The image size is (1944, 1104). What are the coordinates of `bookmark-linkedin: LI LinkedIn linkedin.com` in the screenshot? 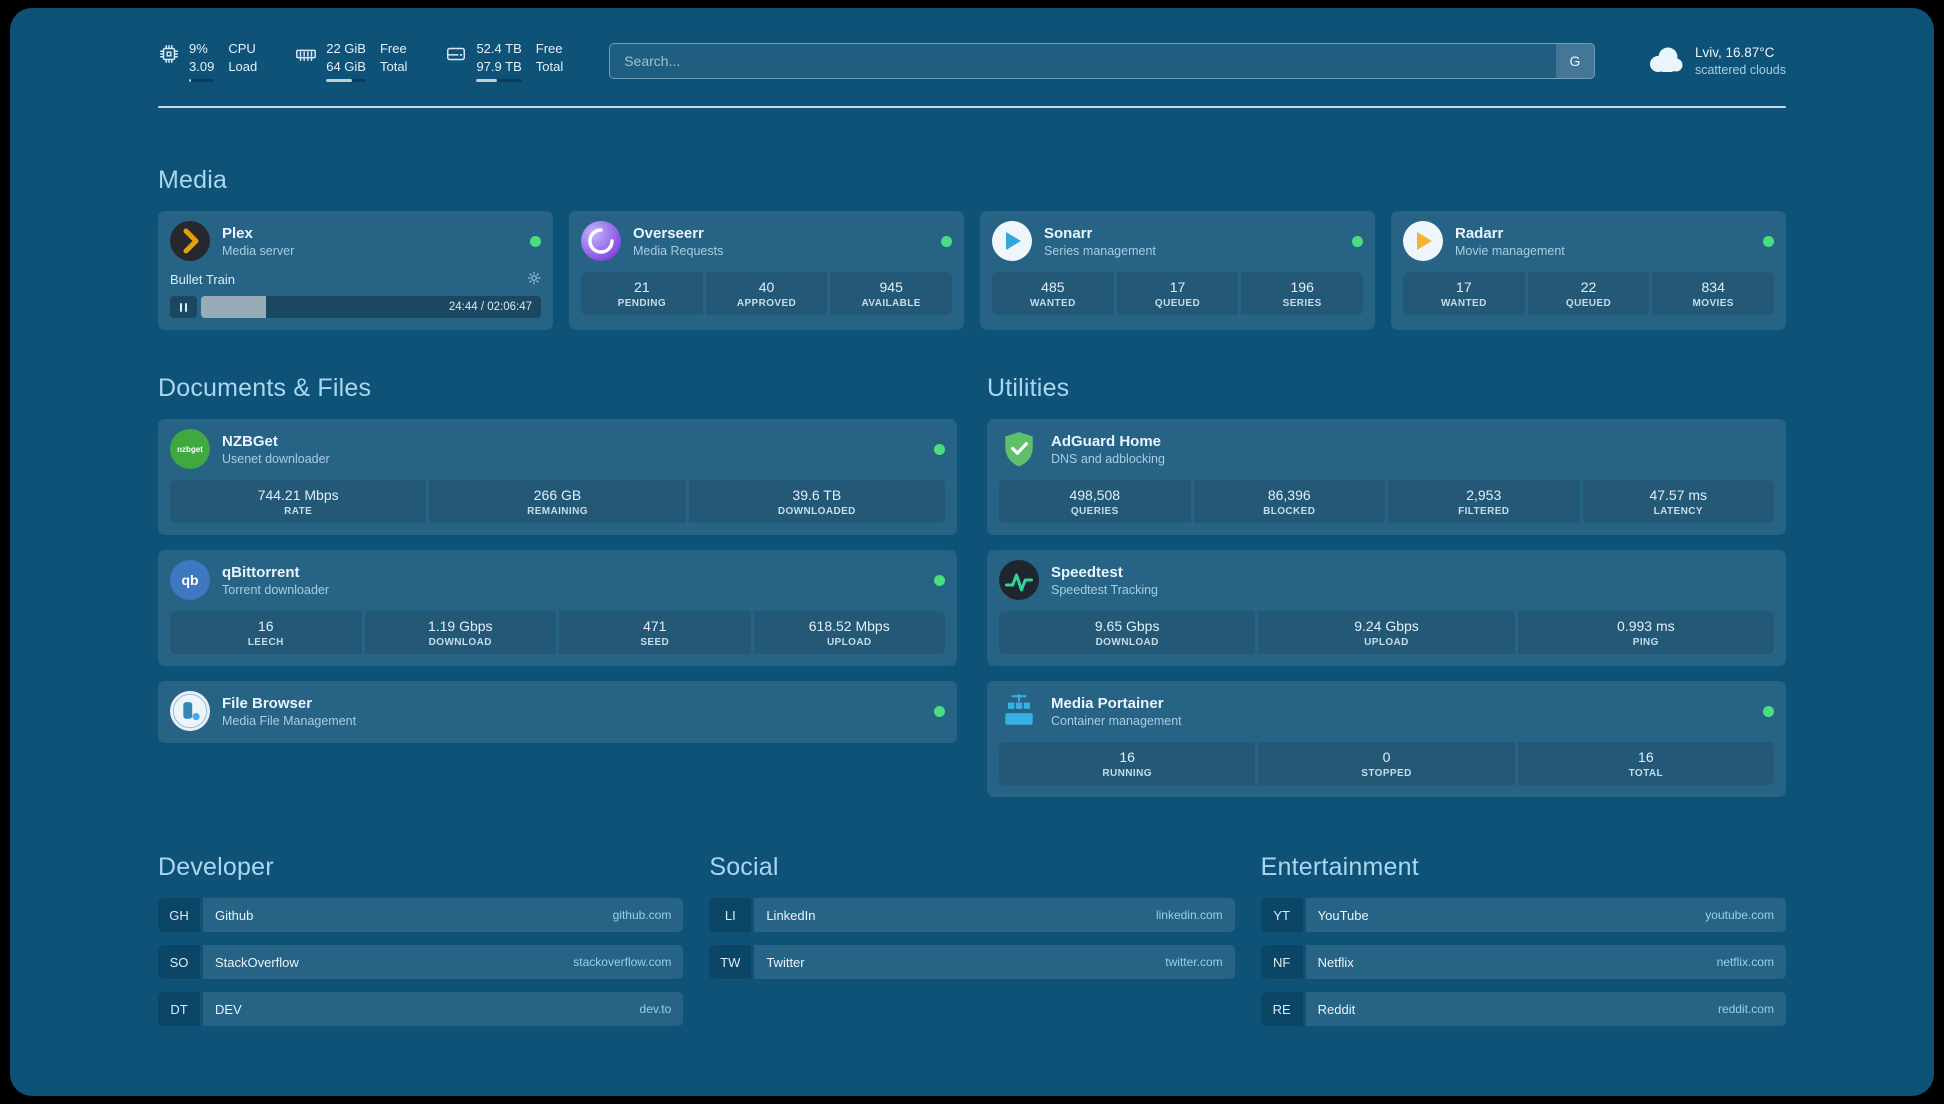 It's located at (972, 915).